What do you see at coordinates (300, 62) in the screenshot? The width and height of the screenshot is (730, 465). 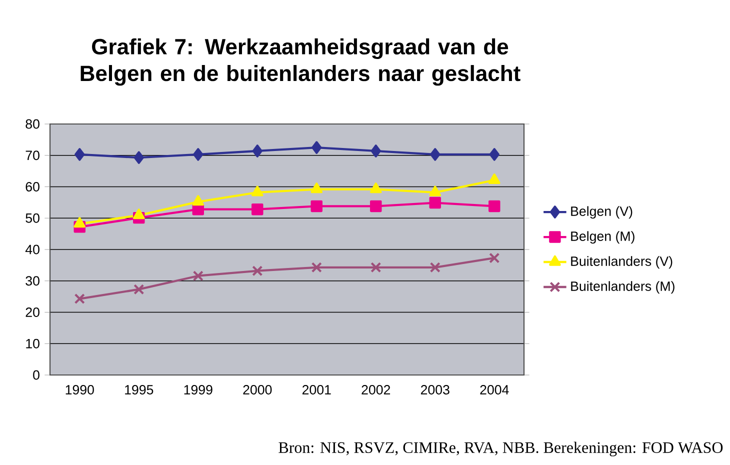 I see `chart-title: Grafiek 7: Werkzaamheidsgraad van de Belgen en de buitenlanders naar geslacht` at bounding box center [300, 62].